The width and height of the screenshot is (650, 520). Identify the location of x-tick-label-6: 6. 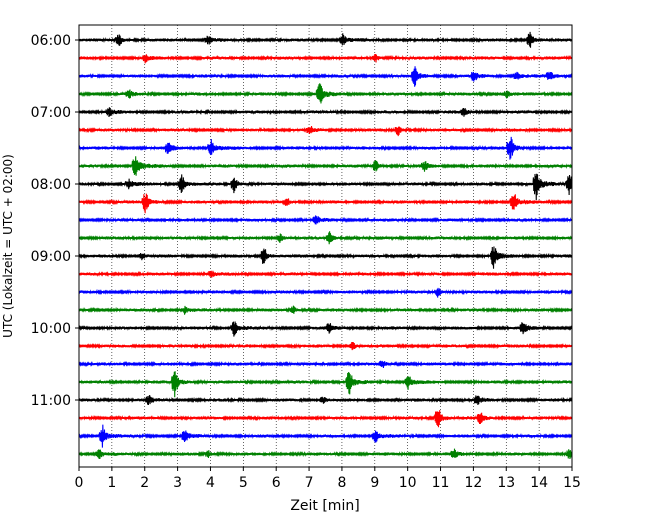
(276, 483).